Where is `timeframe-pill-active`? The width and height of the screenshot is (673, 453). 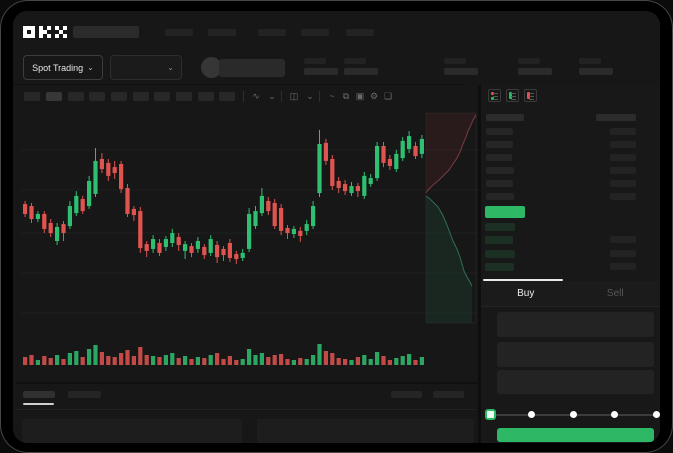 timeframe-pill-active is located at coordinates (54, 96).